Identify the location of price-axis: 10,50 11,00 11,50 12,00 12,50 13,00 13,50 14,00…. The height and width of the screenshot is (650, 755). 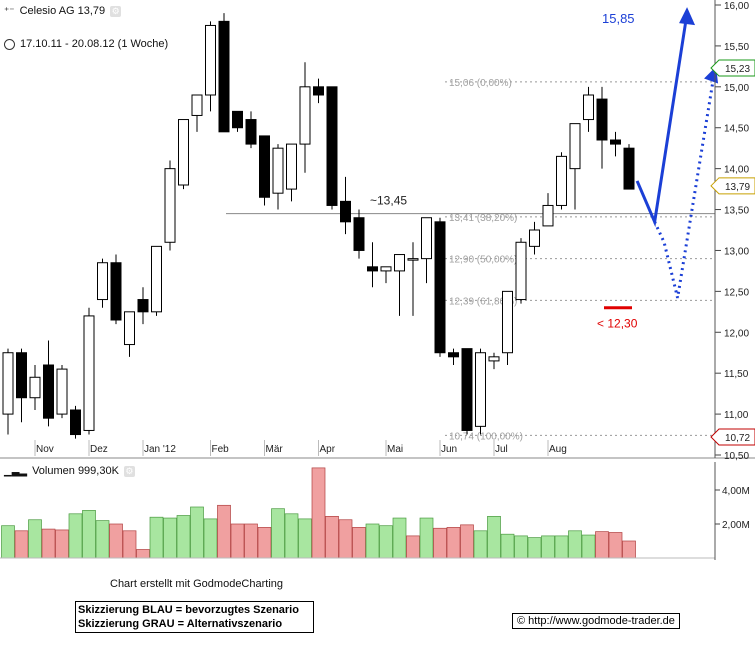
(731, 231).